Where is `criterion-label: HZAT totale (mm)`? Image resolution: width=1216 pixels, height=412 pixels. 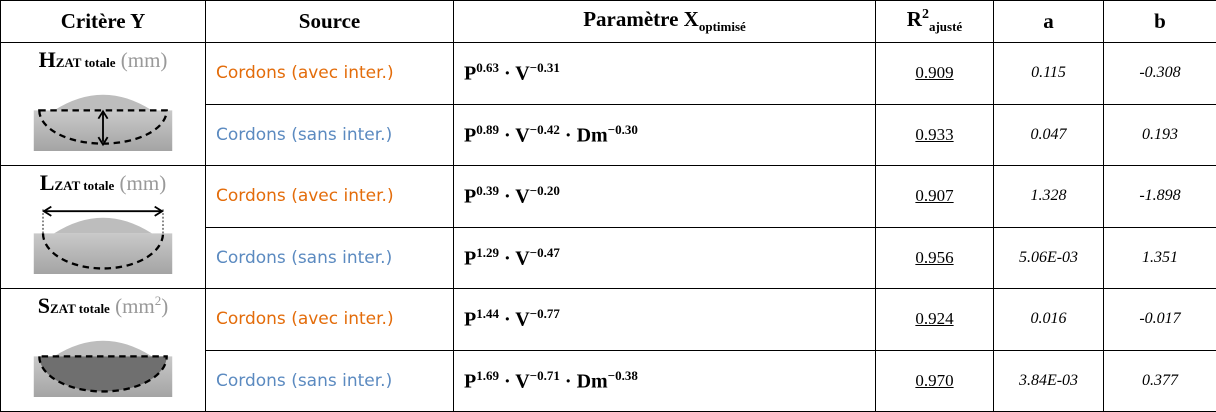
criterion-label: HZAT totale (mm) is located at coordinates (103, 60).